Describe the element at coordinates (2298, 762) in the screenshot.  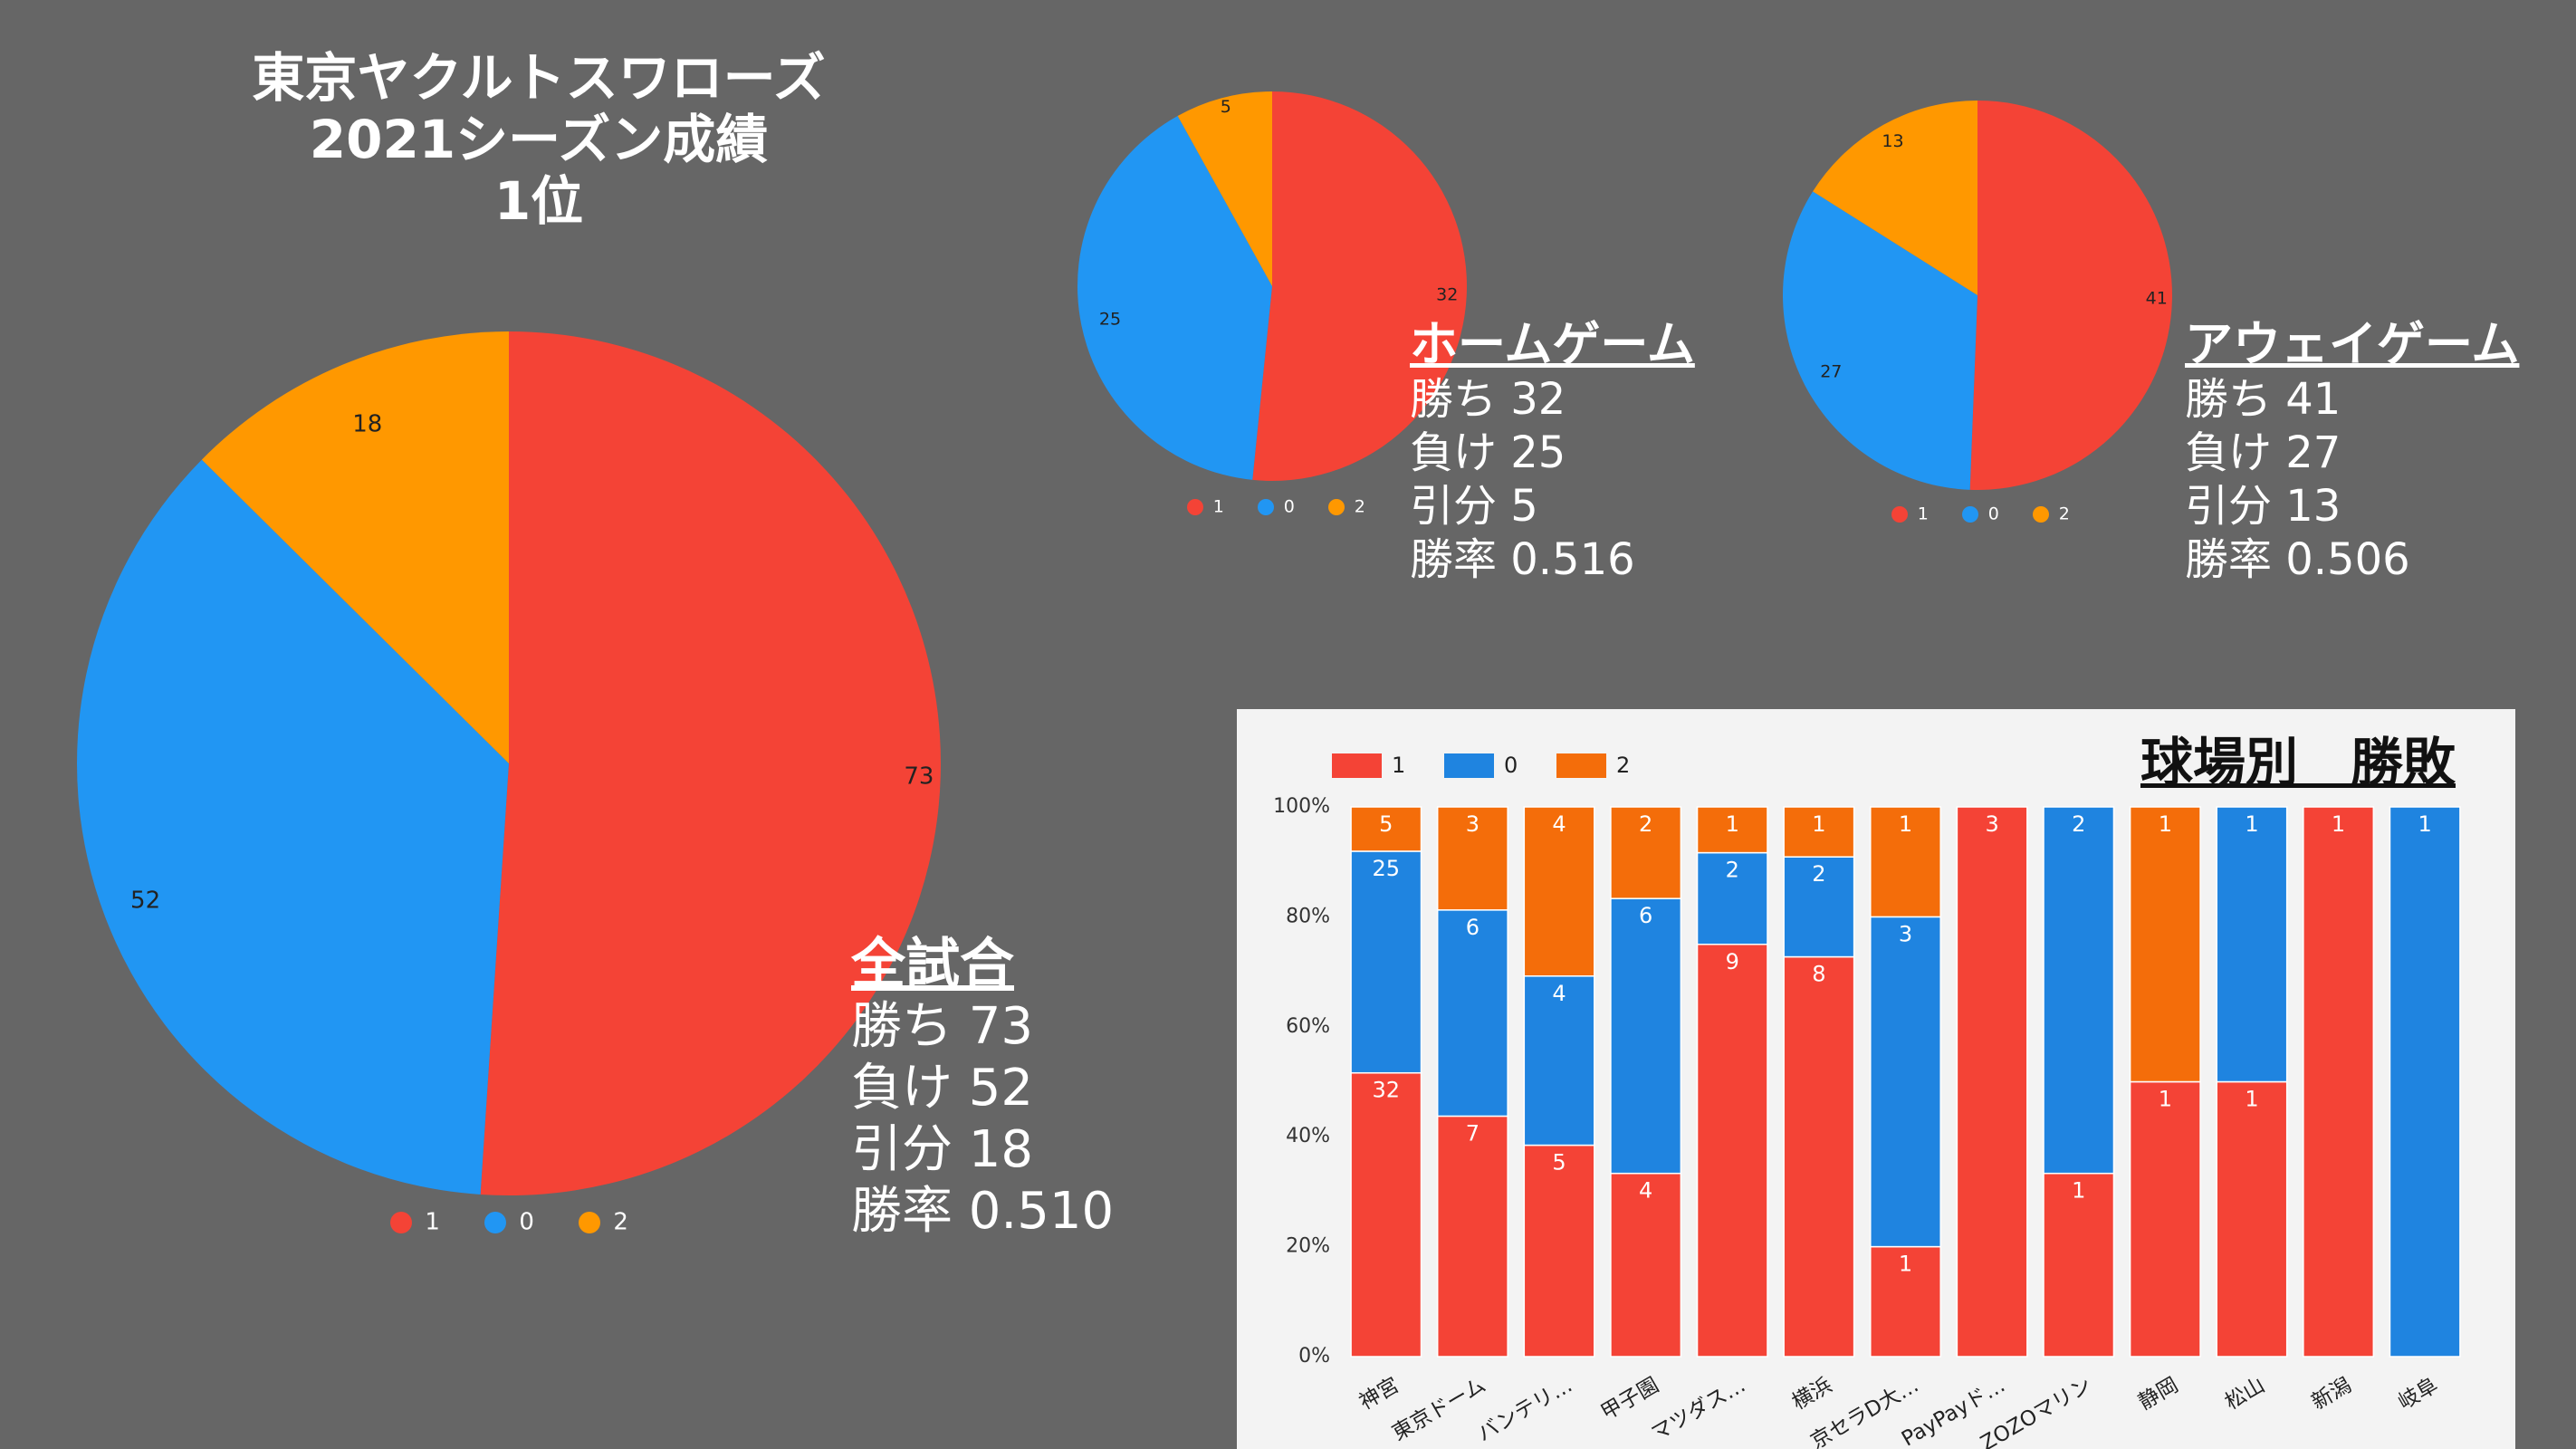
I see `bar-chart-title: 球場別 勝敗` at that location.